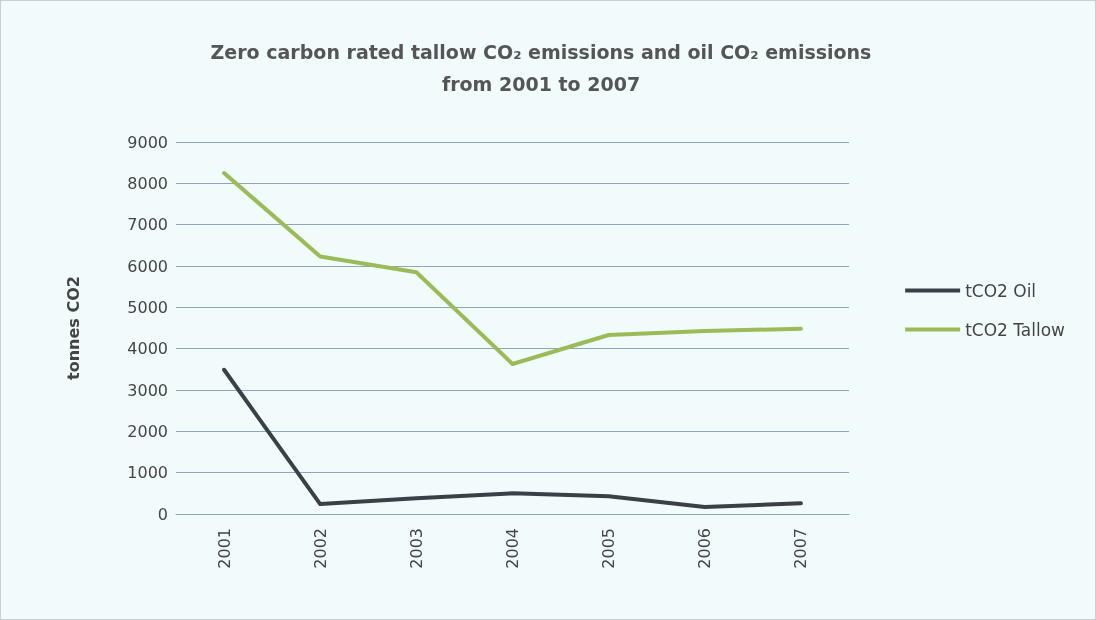 This screenshot has height=620, width=1096. I want to click on chart-title: Zero carbon rated tallow CO₂ emissions and oil CO₂ emissions from 2001 to 2007, so click(541, 68).